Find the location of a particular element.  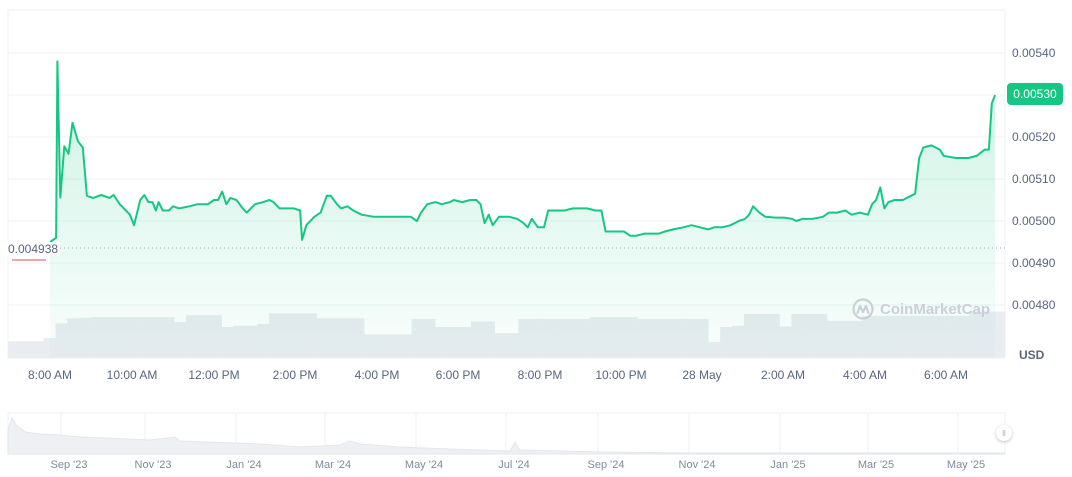

x-tick-label: 6:00 AM is located at coordinates (946, 375).